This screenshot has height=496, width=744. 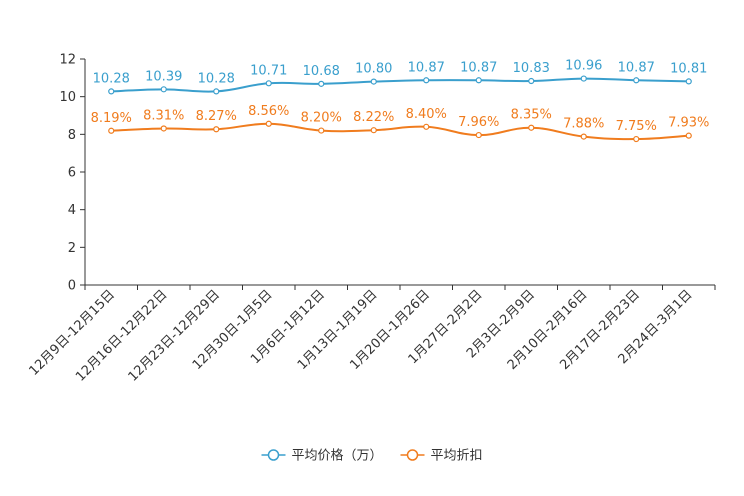 I want to click on data-label: 7.96%, so click(x=478, y=122).